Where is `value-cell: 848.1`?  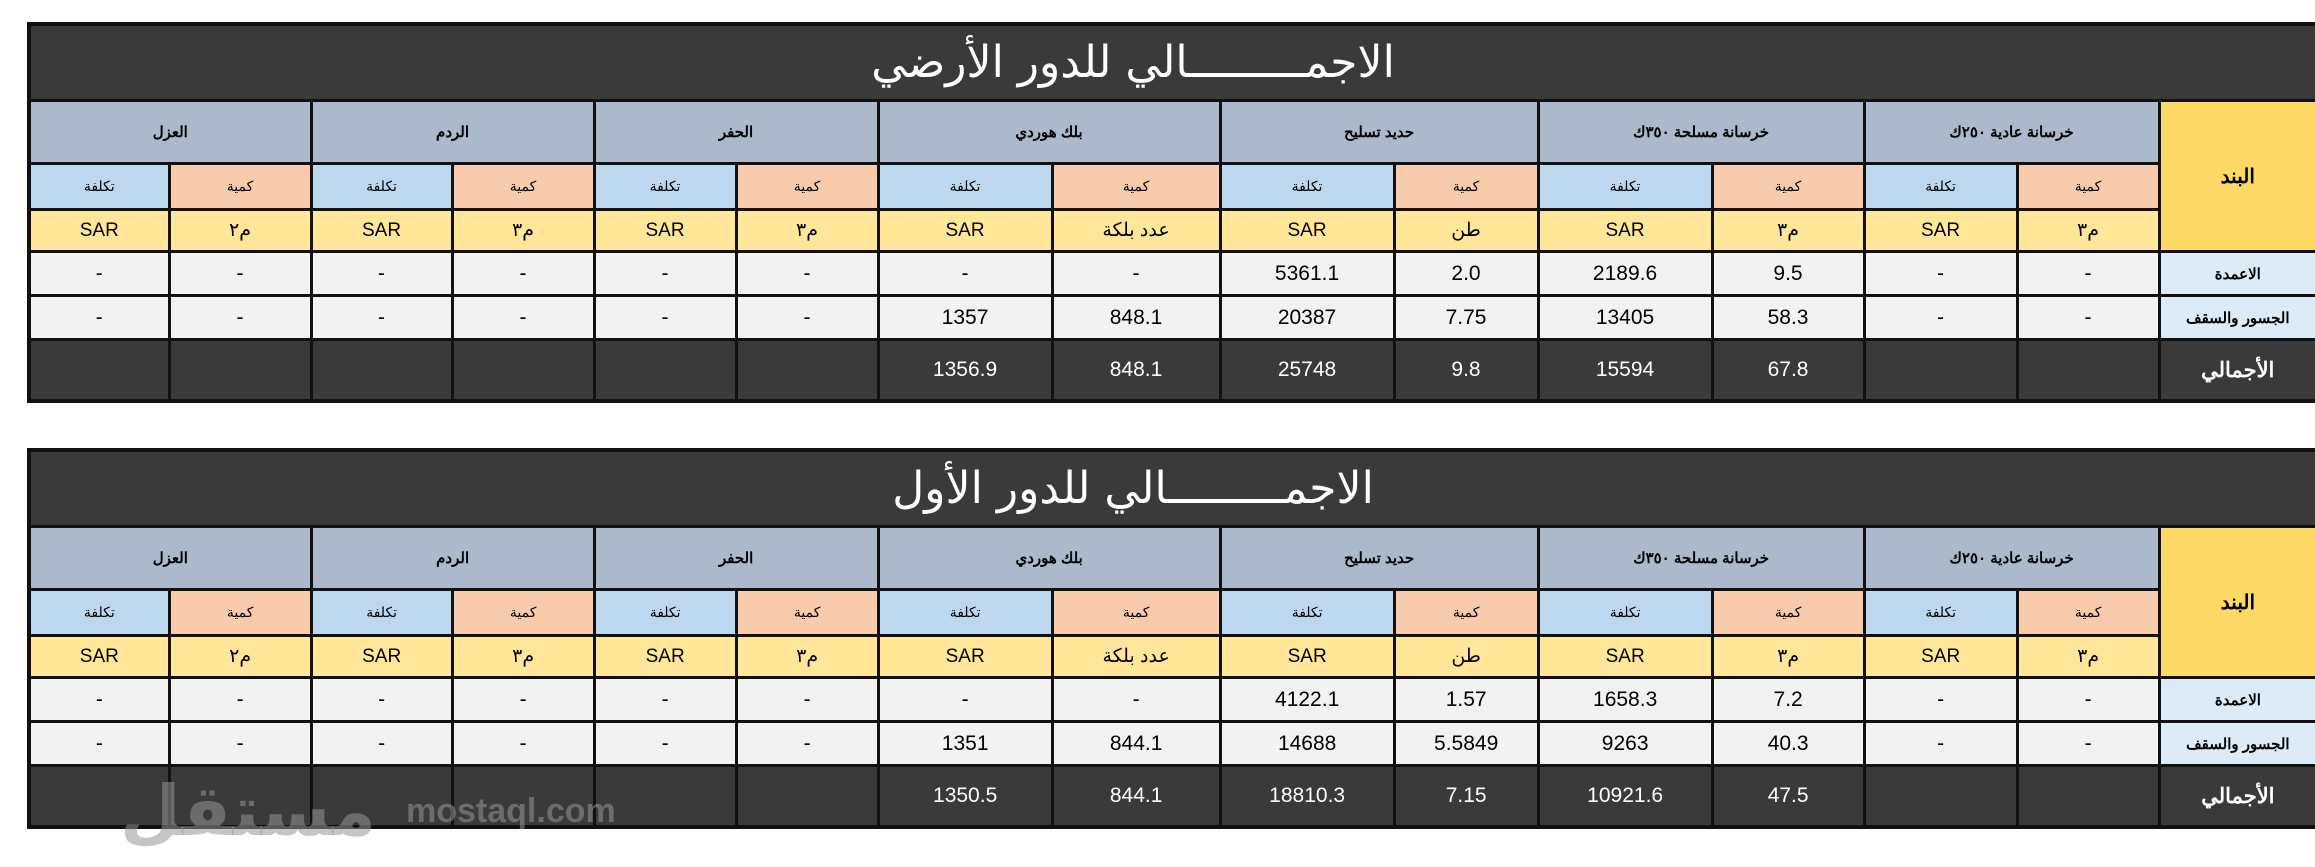
value-cell: 848.1 is located at coordinates (1136, 370).